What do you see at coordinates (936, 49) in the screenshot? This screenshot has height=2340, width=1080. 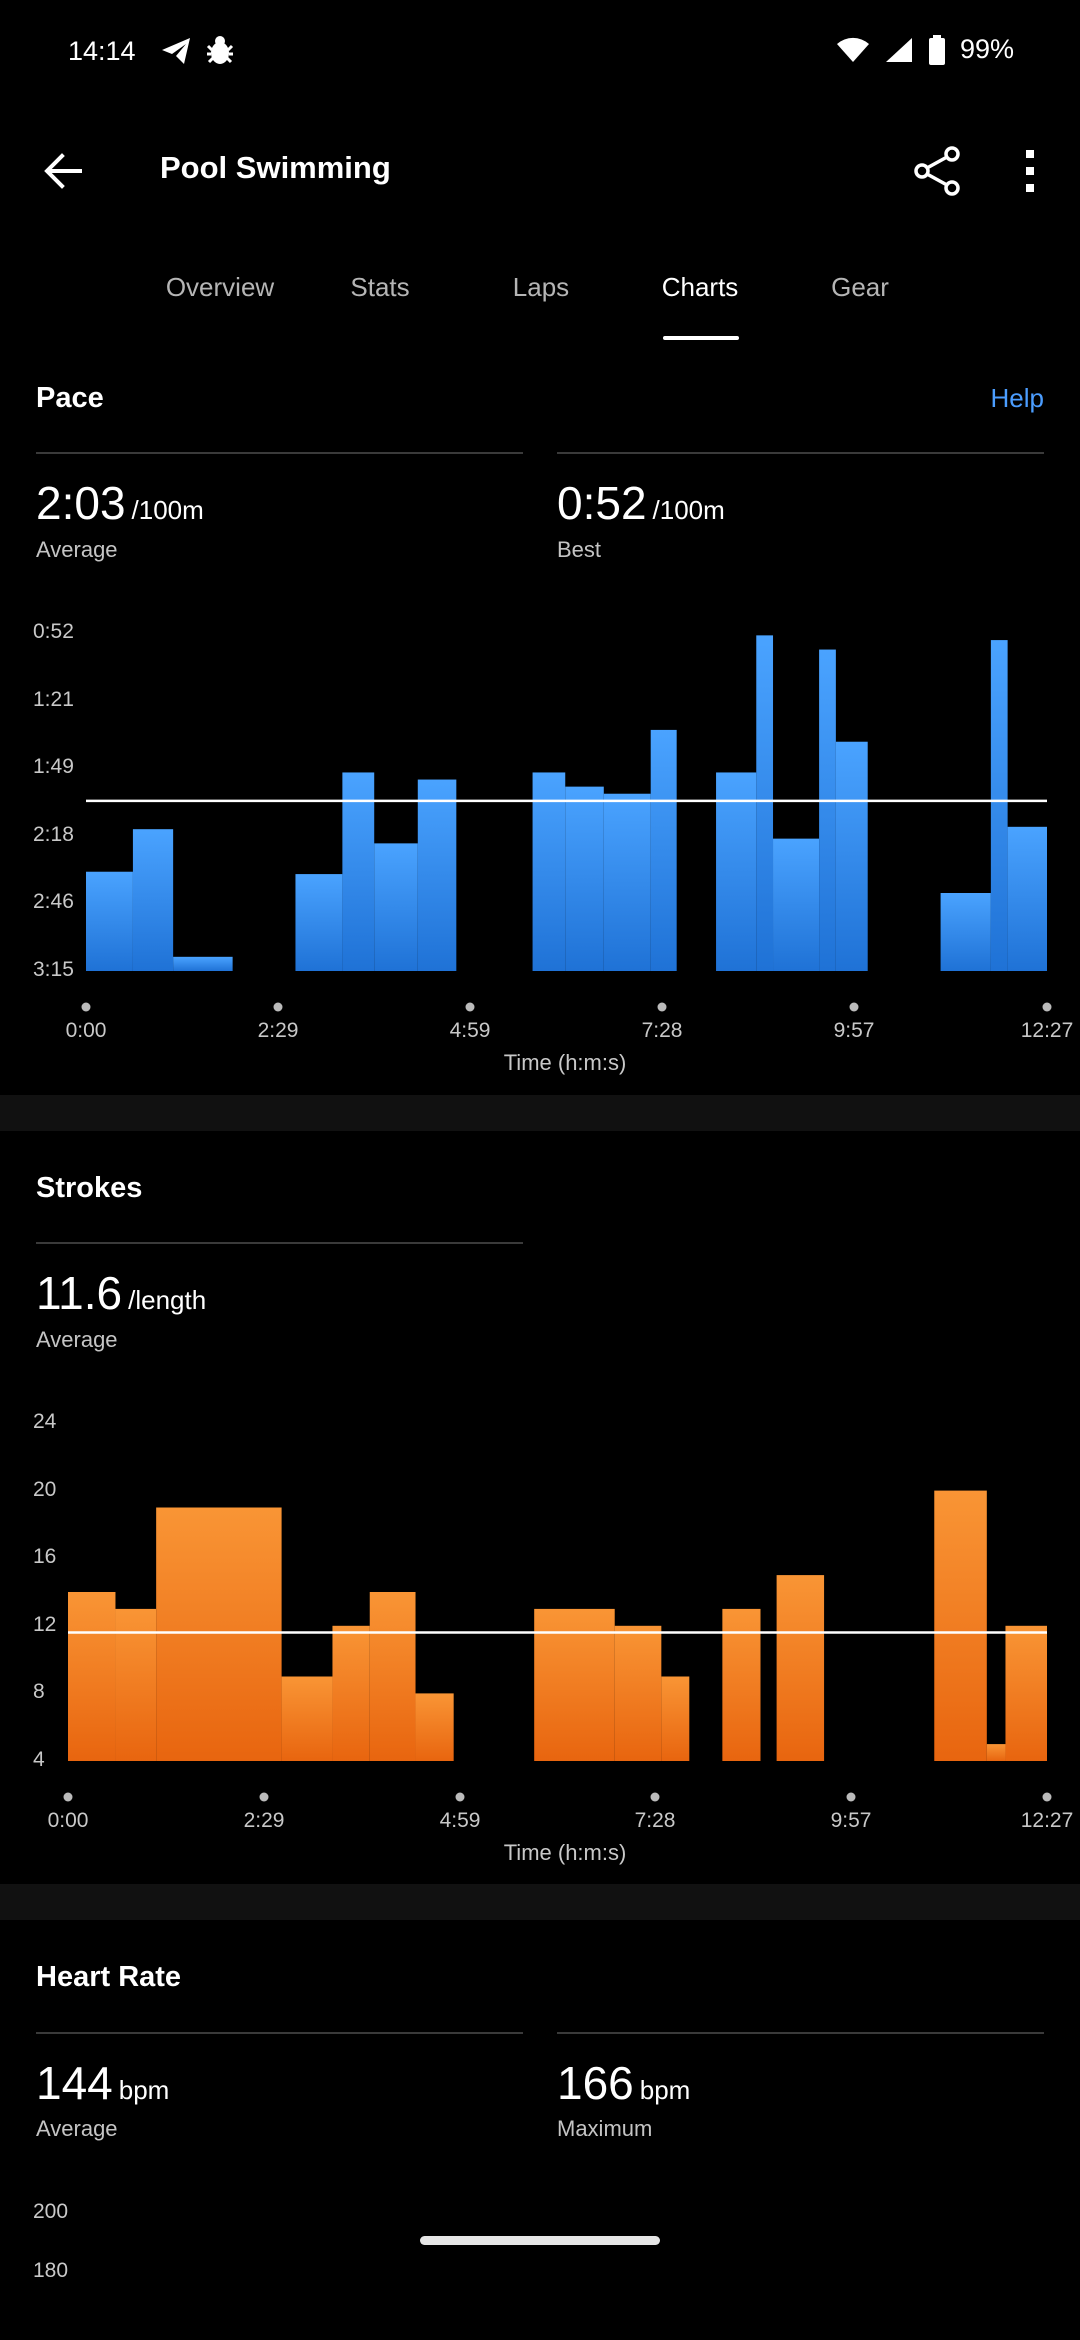 I see `battery-icon` at bounding box center [936, 49].